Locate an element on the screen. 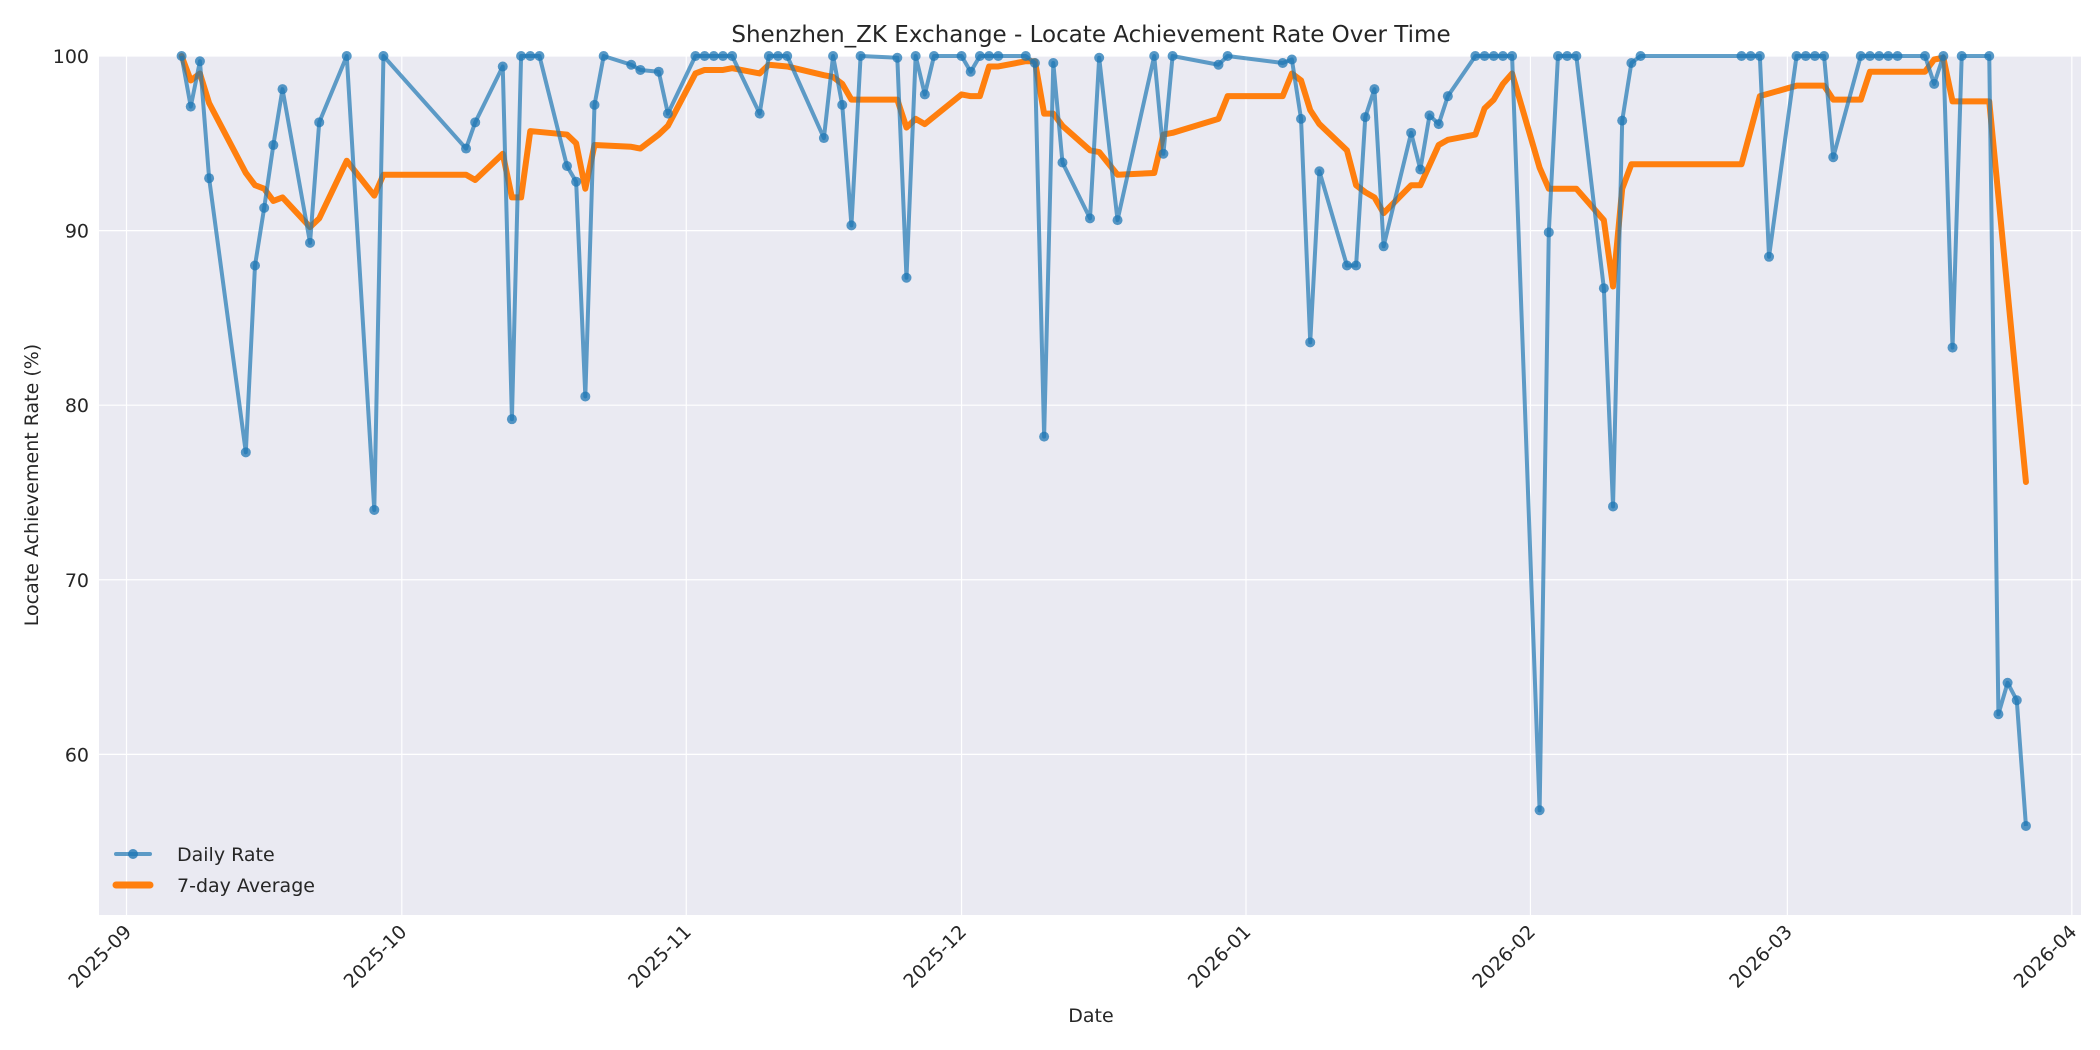  legend-label-daily: Daily Rate is located at coordinates (226, 855).